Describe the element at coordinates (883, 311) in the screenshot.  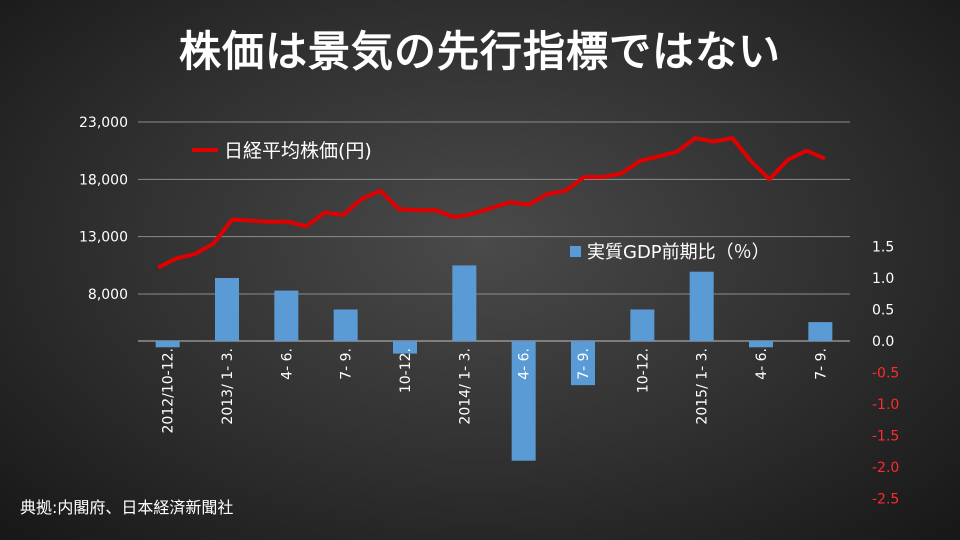
I see `right-tick-label: 0.5` at that location.